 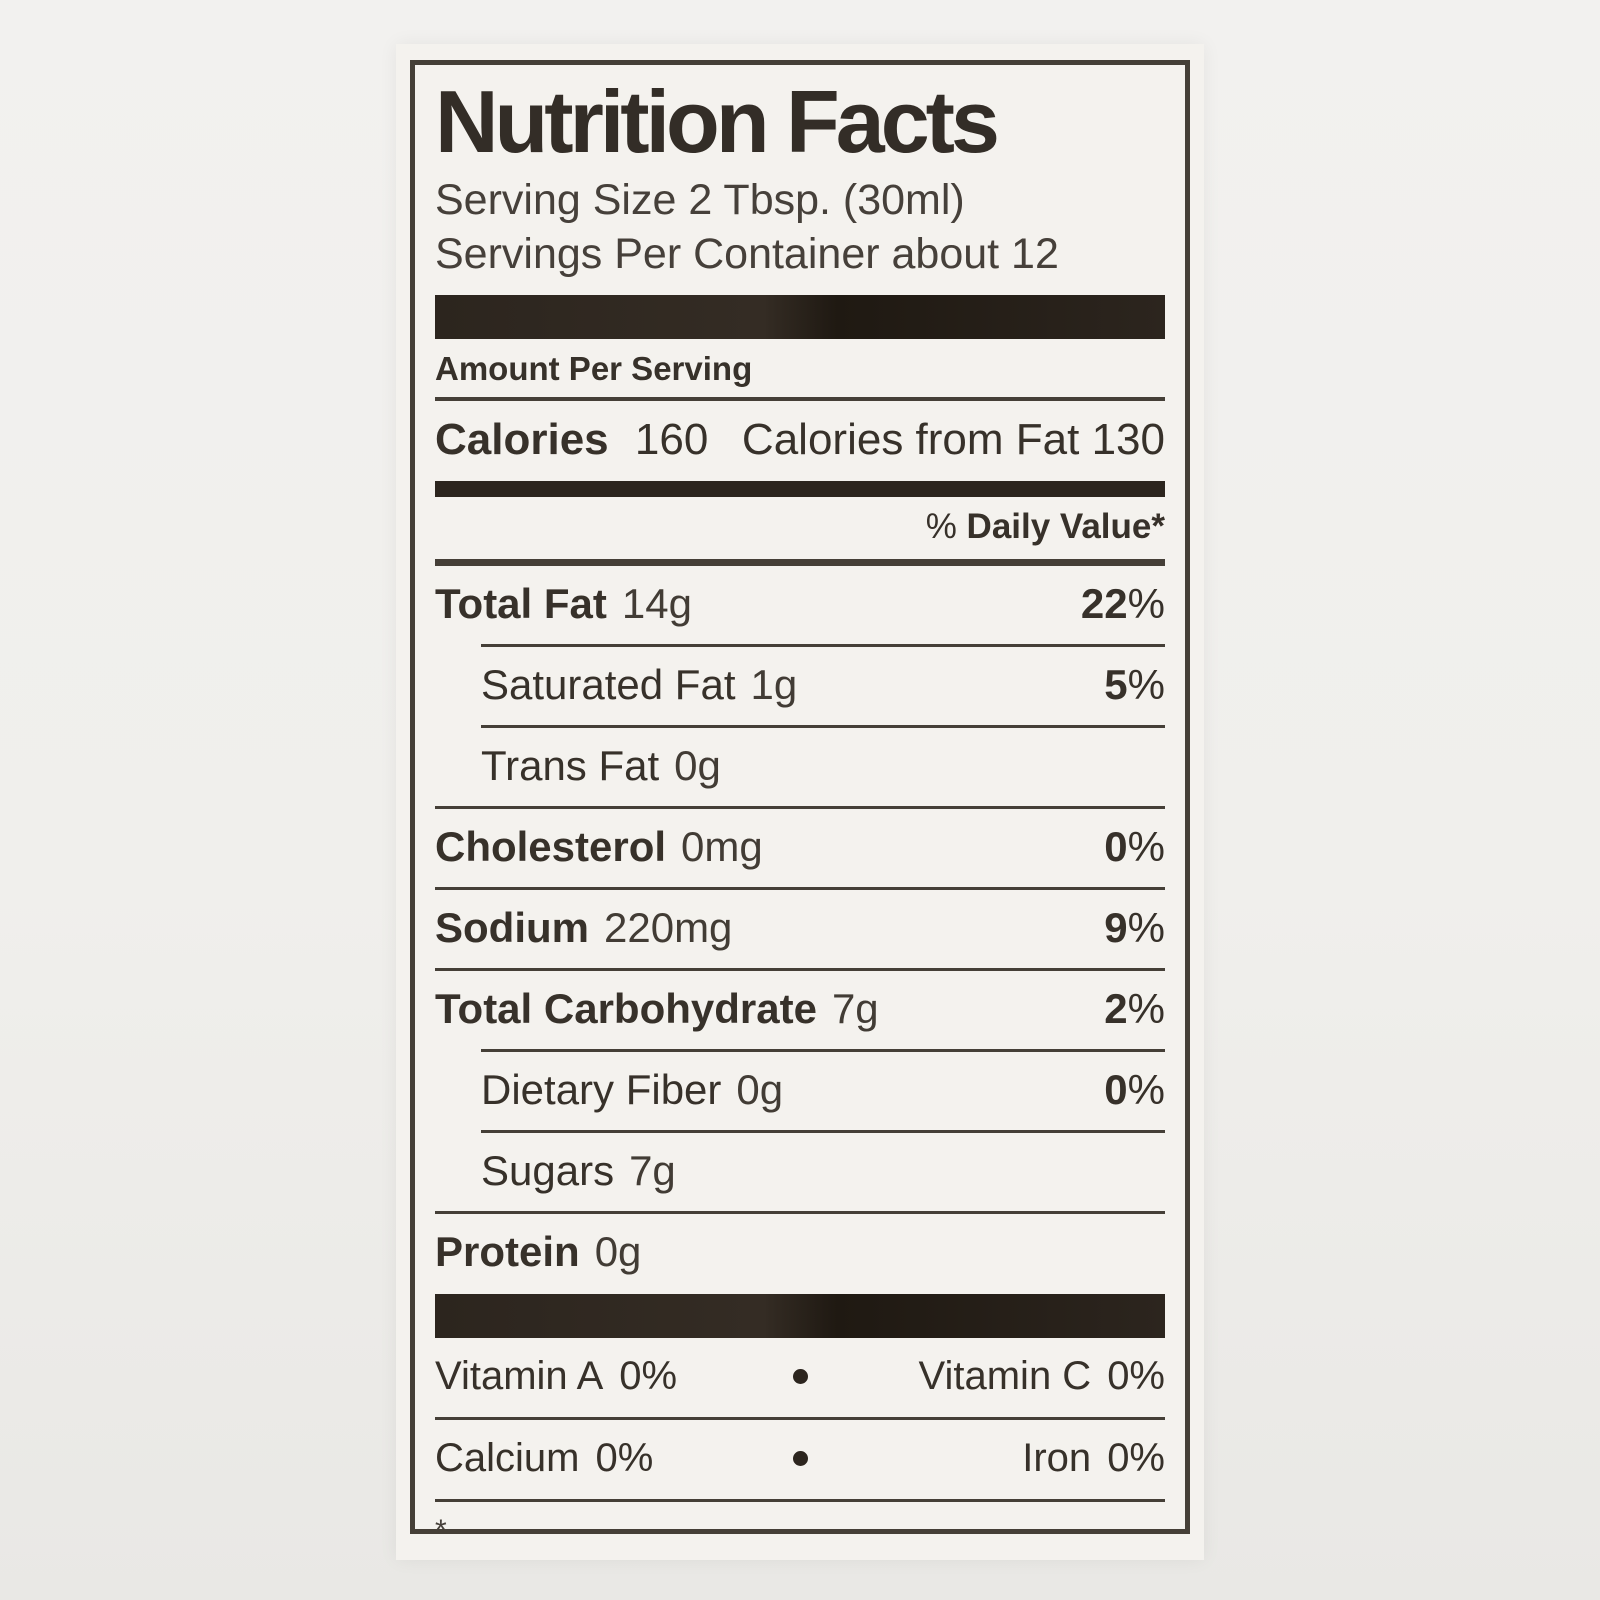 I want to click on row-total-carbohydrate: Total Carbohydrate 7g 2%, so click(x=800, y=1008).